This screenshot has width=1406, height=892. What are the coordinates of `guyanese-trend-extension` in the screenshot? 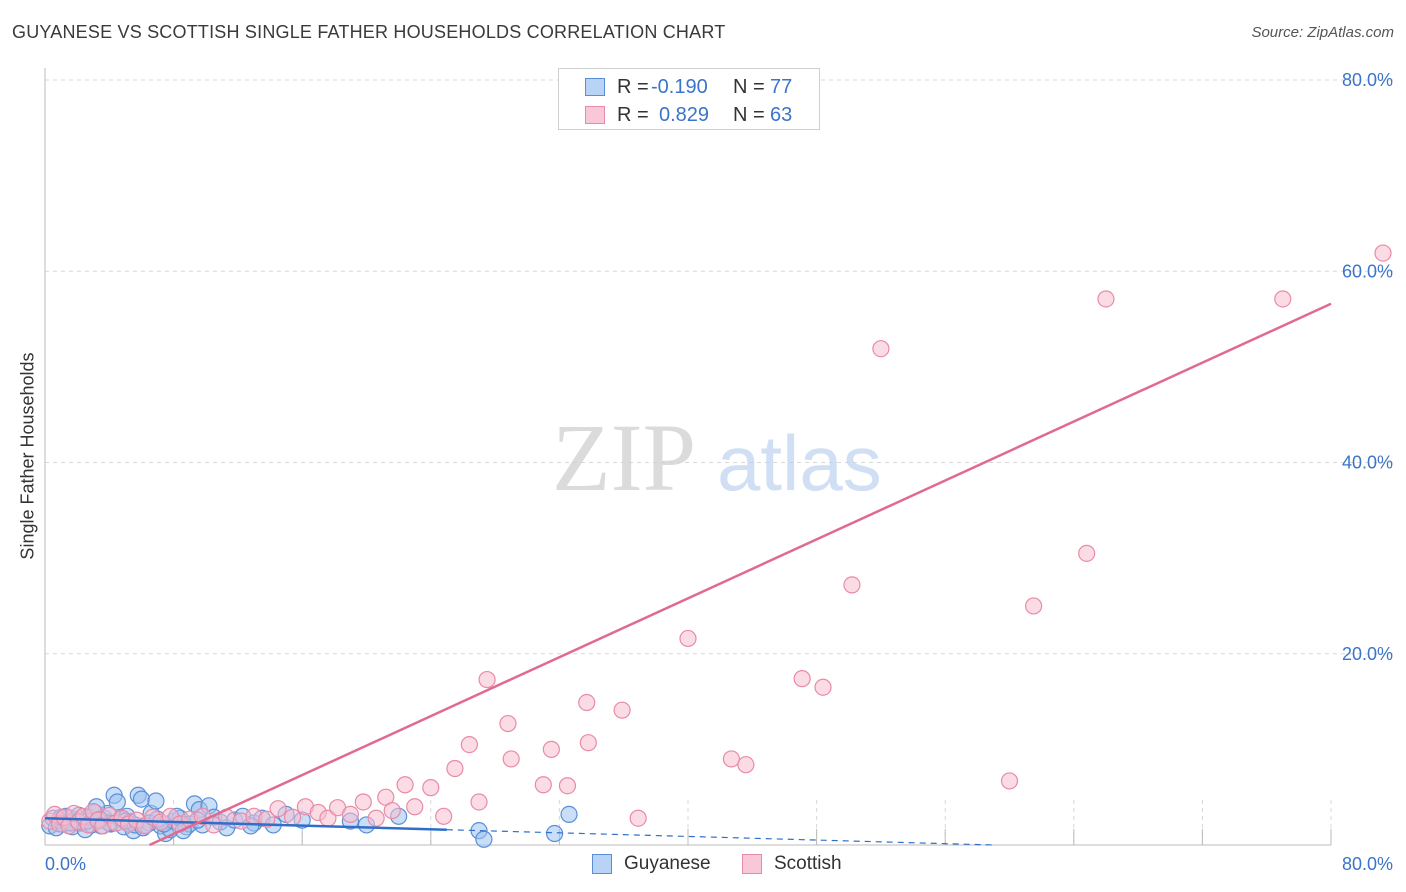 It's located at (720, 837).